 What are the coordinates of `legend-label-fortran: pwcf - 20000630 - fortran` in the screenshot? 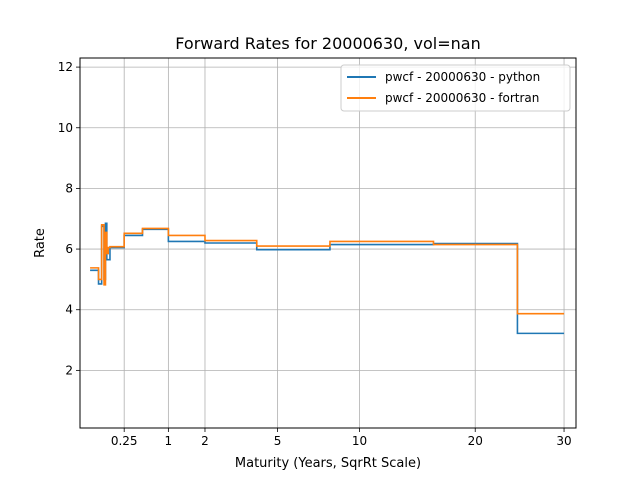 It's located at (462, 98).